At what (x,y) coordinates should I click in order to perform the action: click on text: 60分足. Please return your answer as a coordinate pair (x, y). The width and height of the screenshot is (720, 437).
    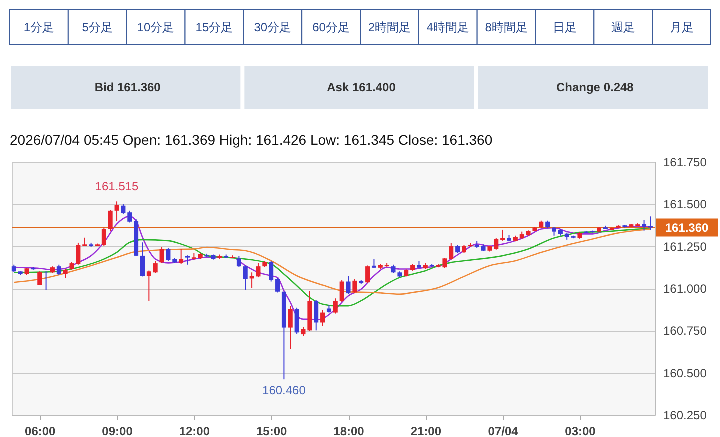
    Looking at the image, I should click on (331, 27).